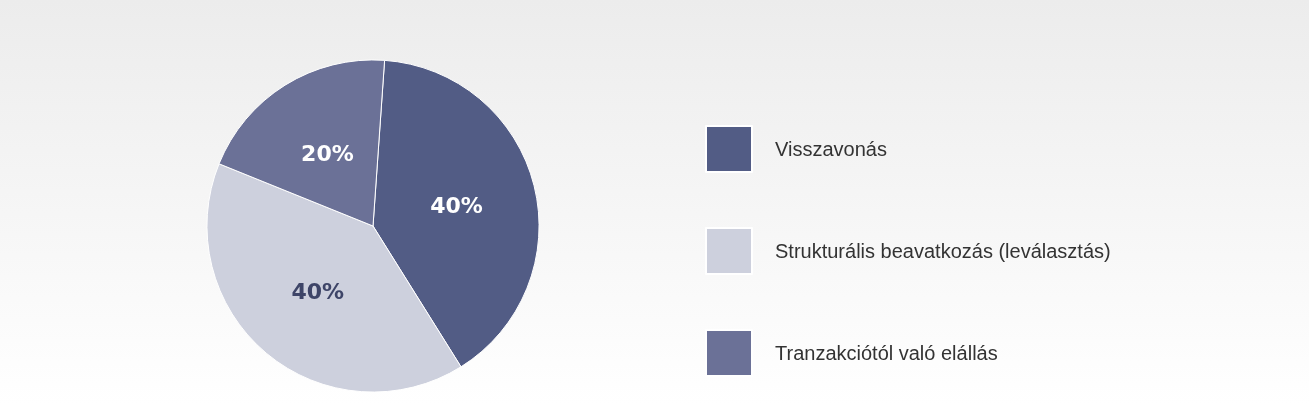 The width and height of the screenshot is (1309, 405). Describe the element at coordinates (943, 251) in the screenshot. I see `legend-label: Strukturális beavatkozás (leválasztás)` at that location.